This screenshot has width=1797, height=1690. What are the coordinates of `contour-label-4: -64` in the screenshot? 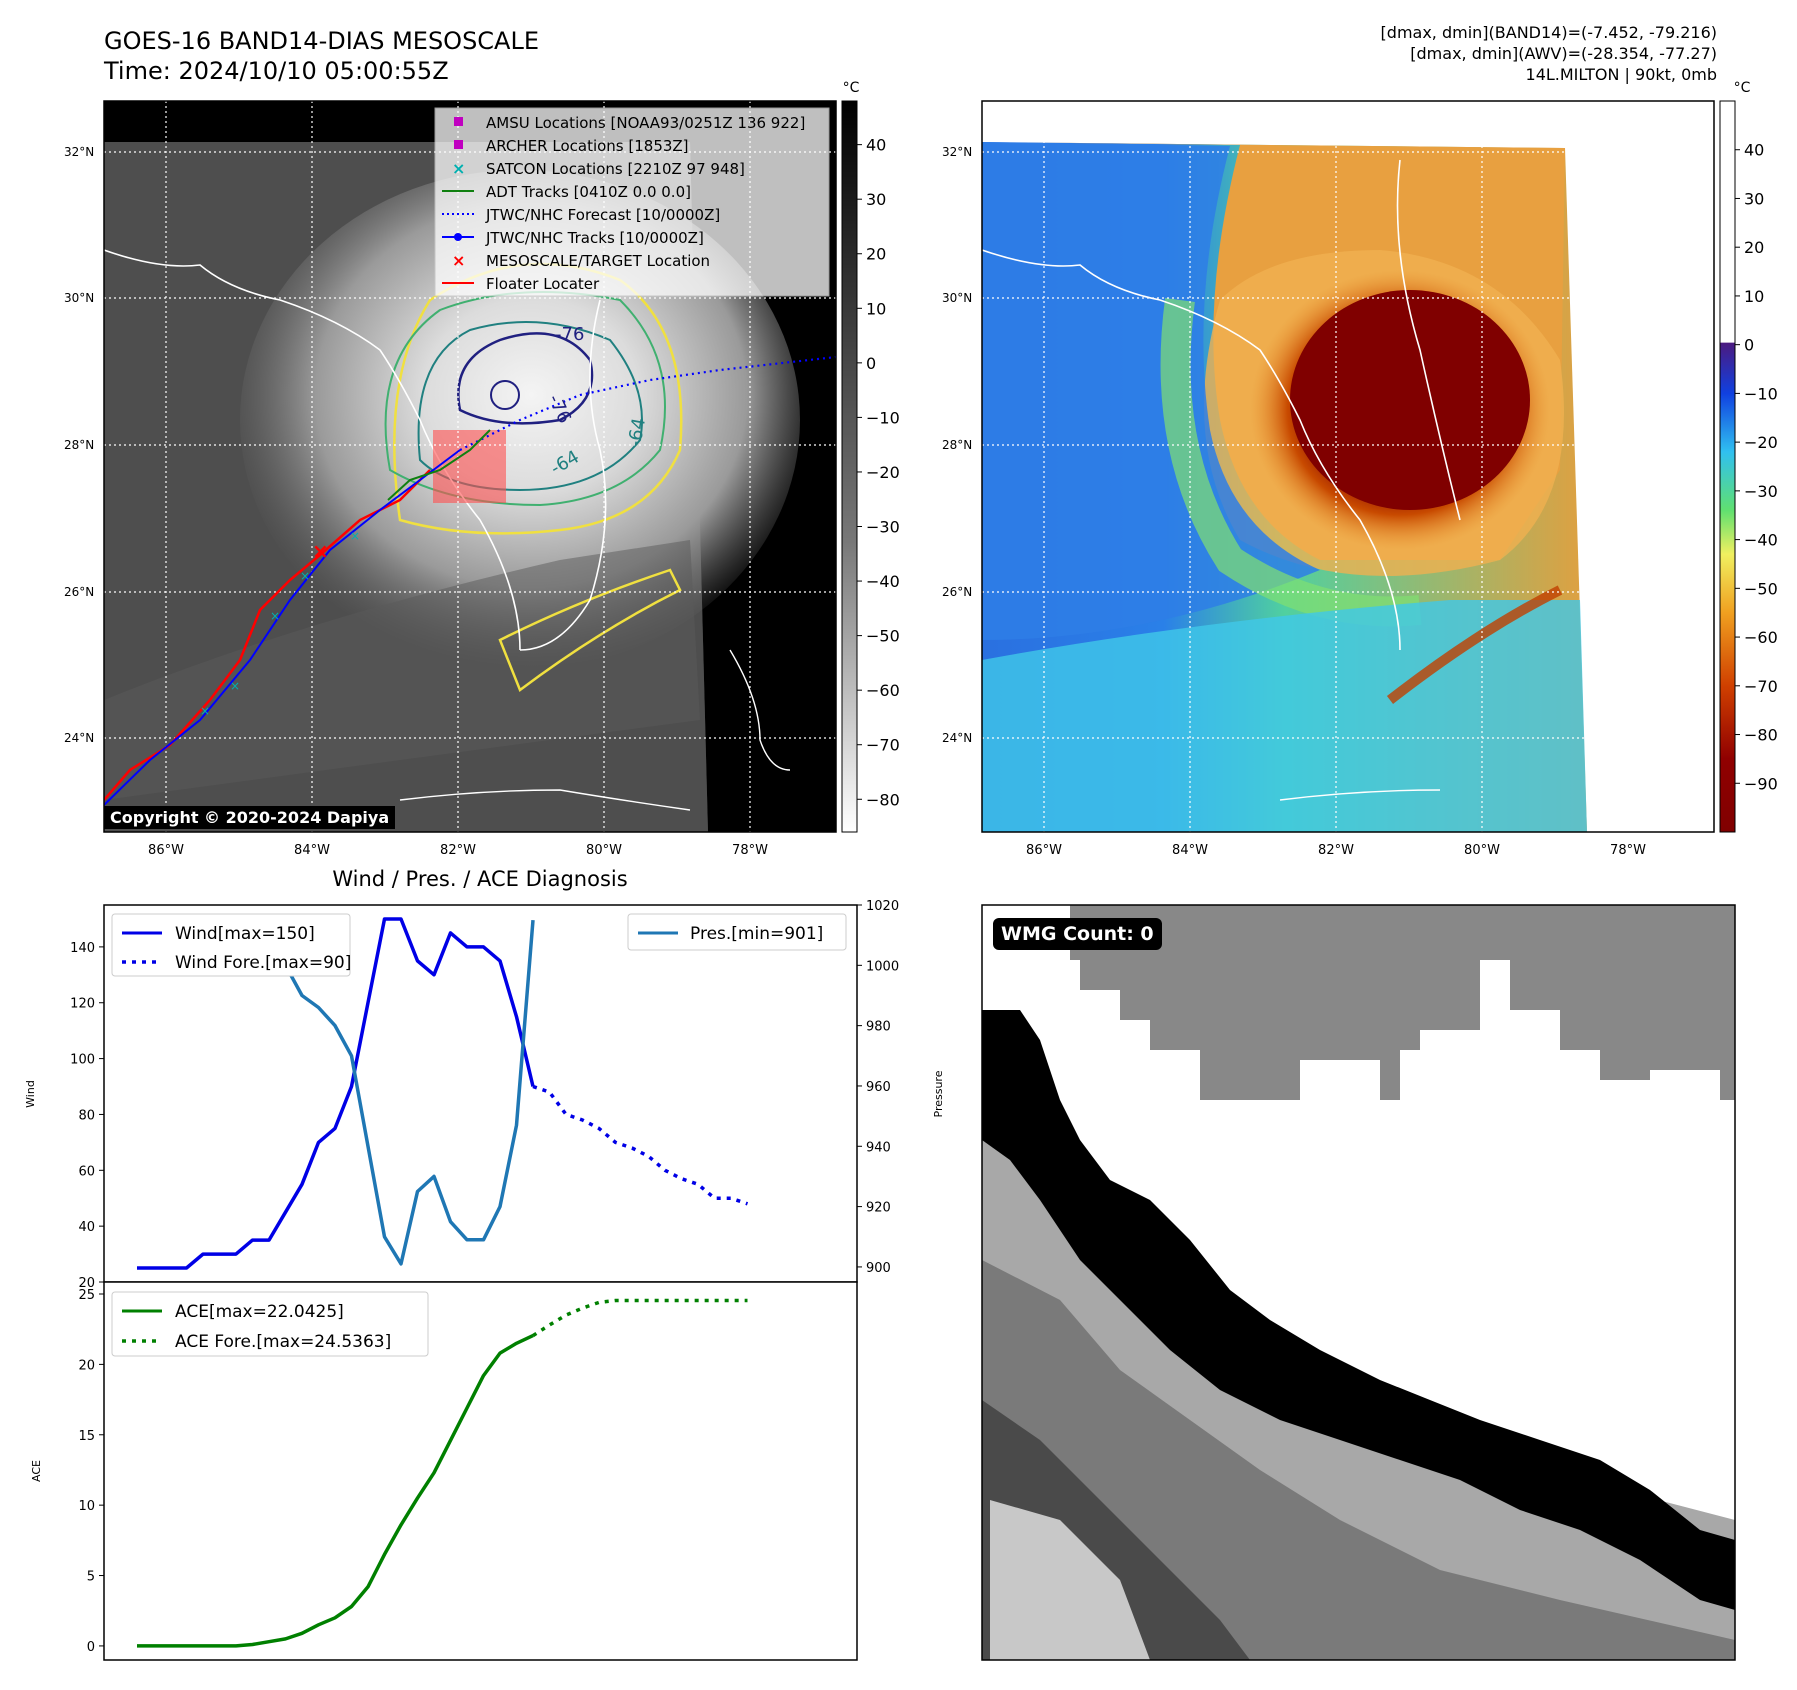 It's located at (637, 432).